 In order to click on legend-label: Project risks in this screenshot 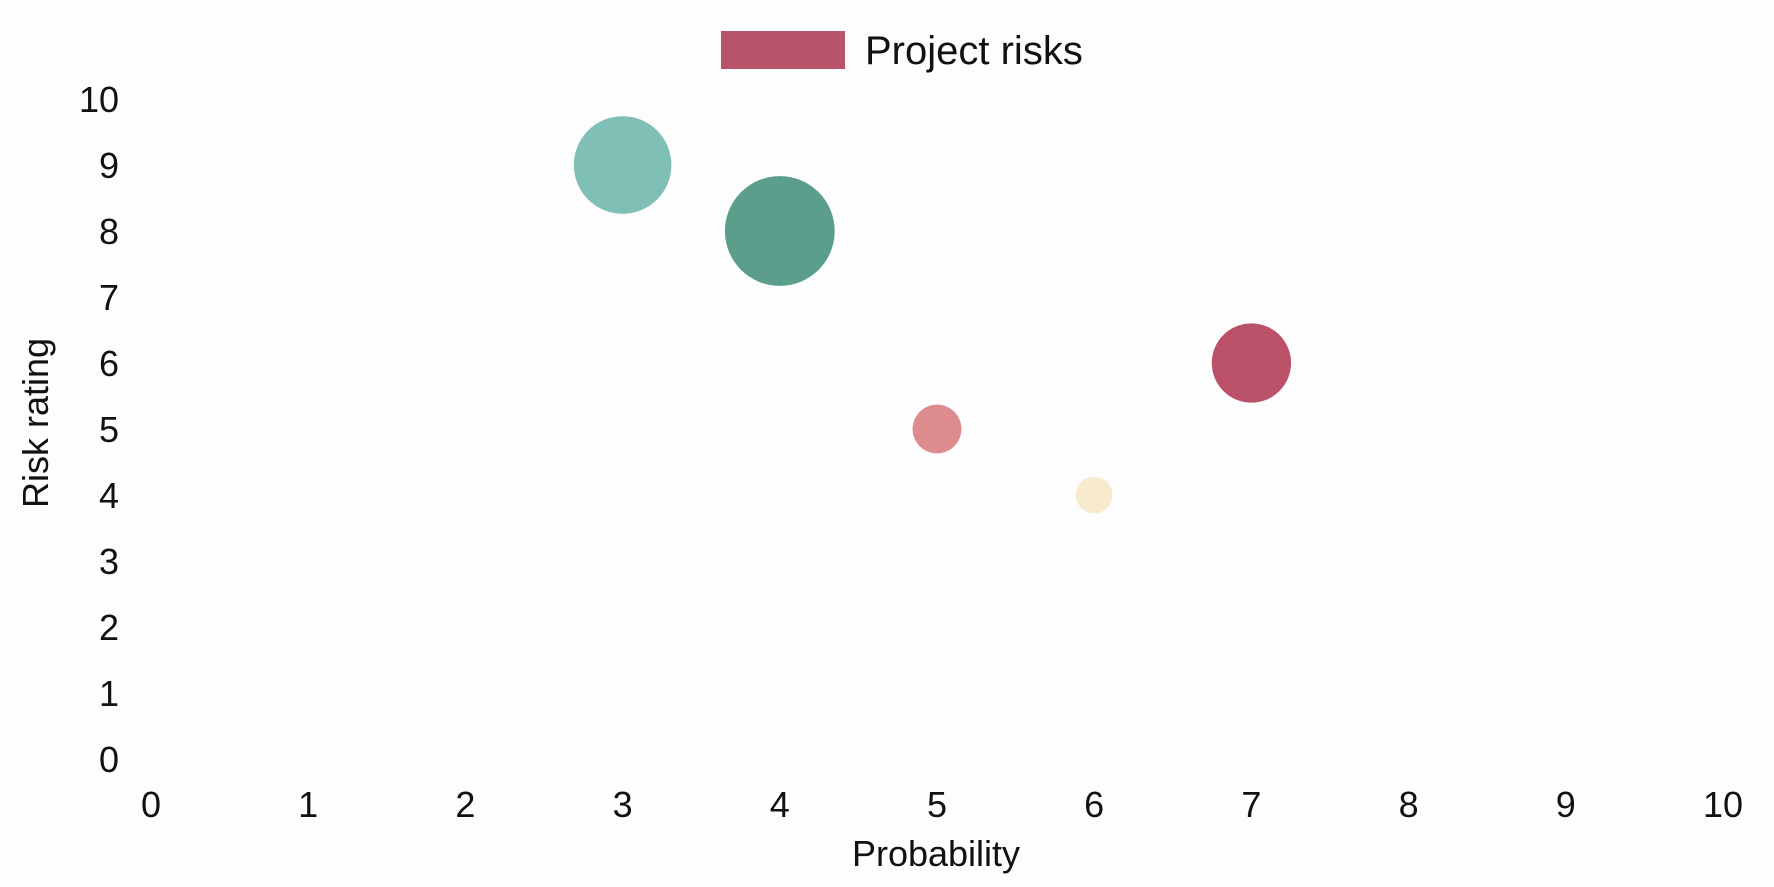, I will do `click(974, 51)`.